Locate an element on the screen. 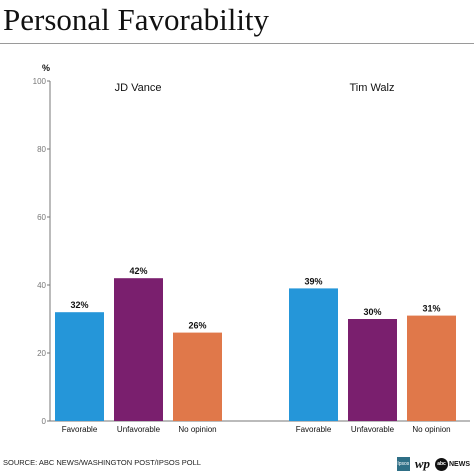 The height and width of the screenshot is (474, 474). bar-value-label: 42% is located at coordinates (138, 271).